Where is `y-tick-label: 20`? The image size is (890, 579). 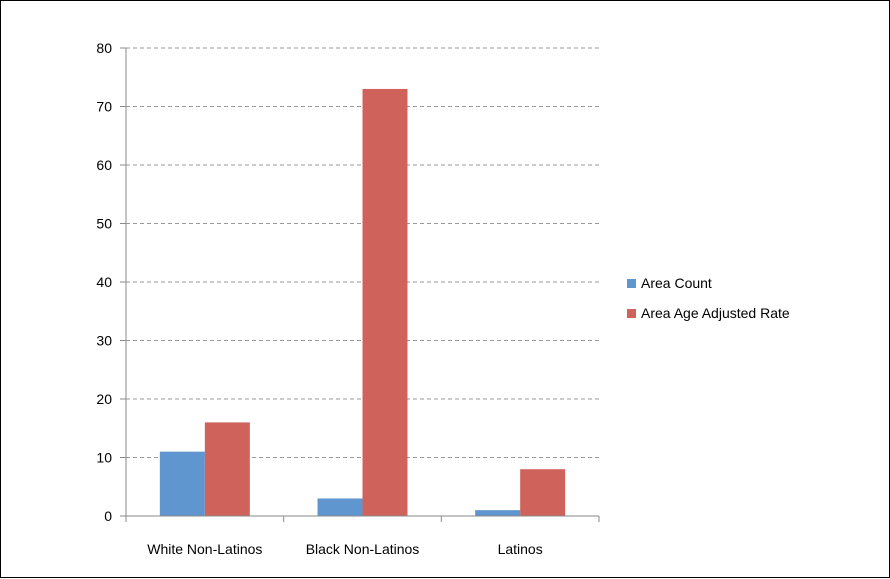 y-tick-label: 20 is located at coordinates (104, 399).